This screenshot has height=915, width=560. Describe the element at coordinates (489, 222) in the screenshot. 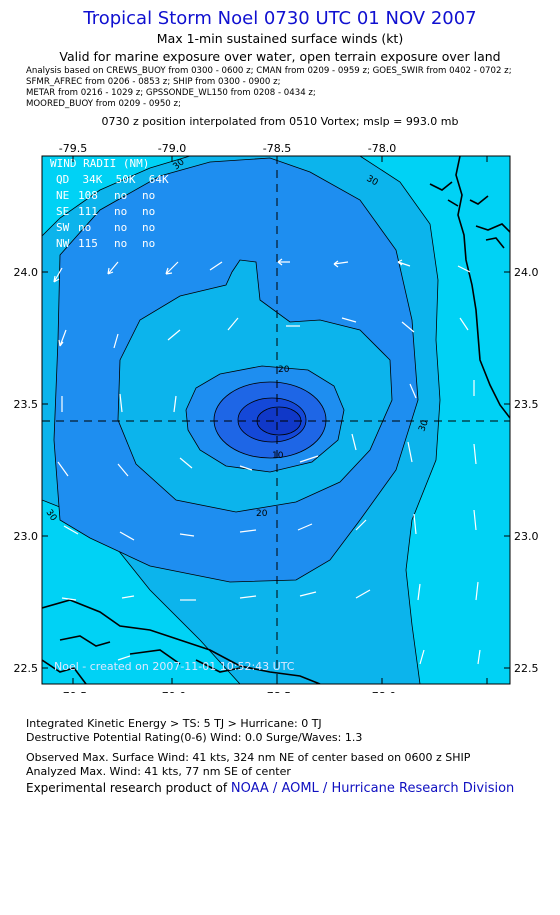

I see `coast-islands-ne` at that location.